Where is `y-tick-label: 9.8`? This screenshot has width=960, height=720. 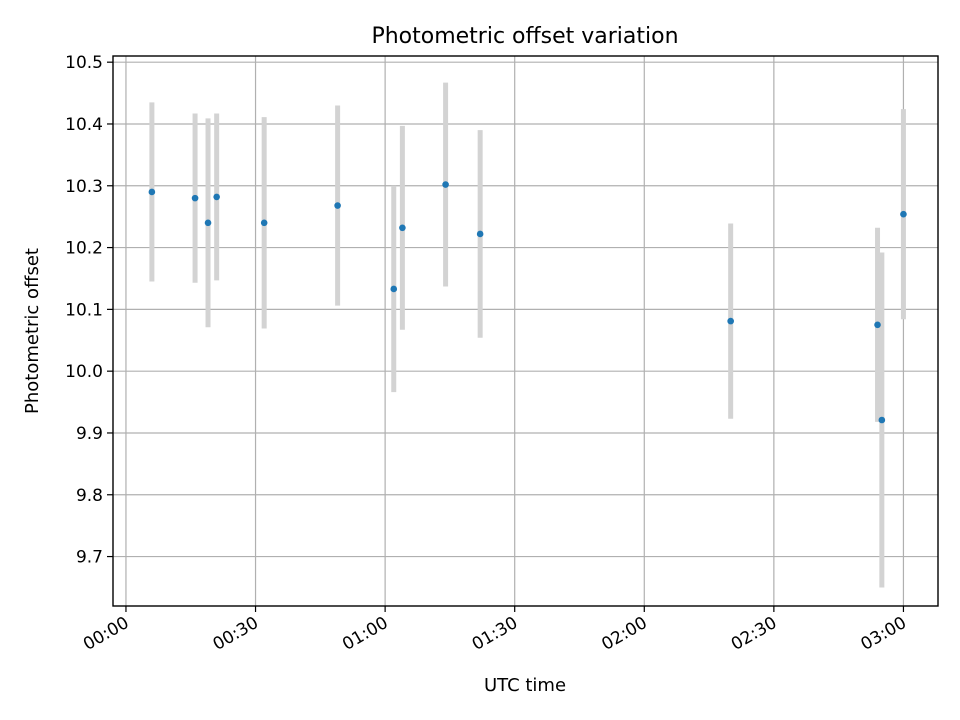
y-tick-label: 9.8 is located at coordinates (89, 496).